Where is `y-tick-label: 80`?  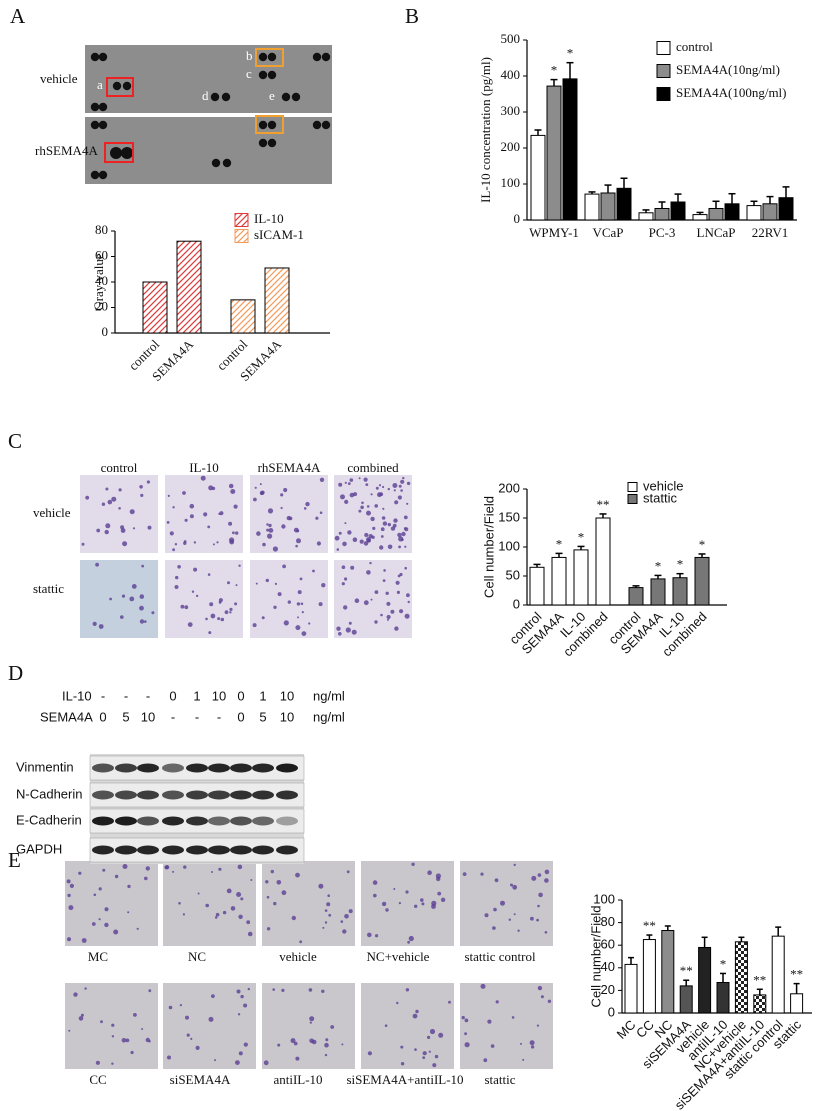
y-tick-label: 80 is located at coordinates (101, 229).